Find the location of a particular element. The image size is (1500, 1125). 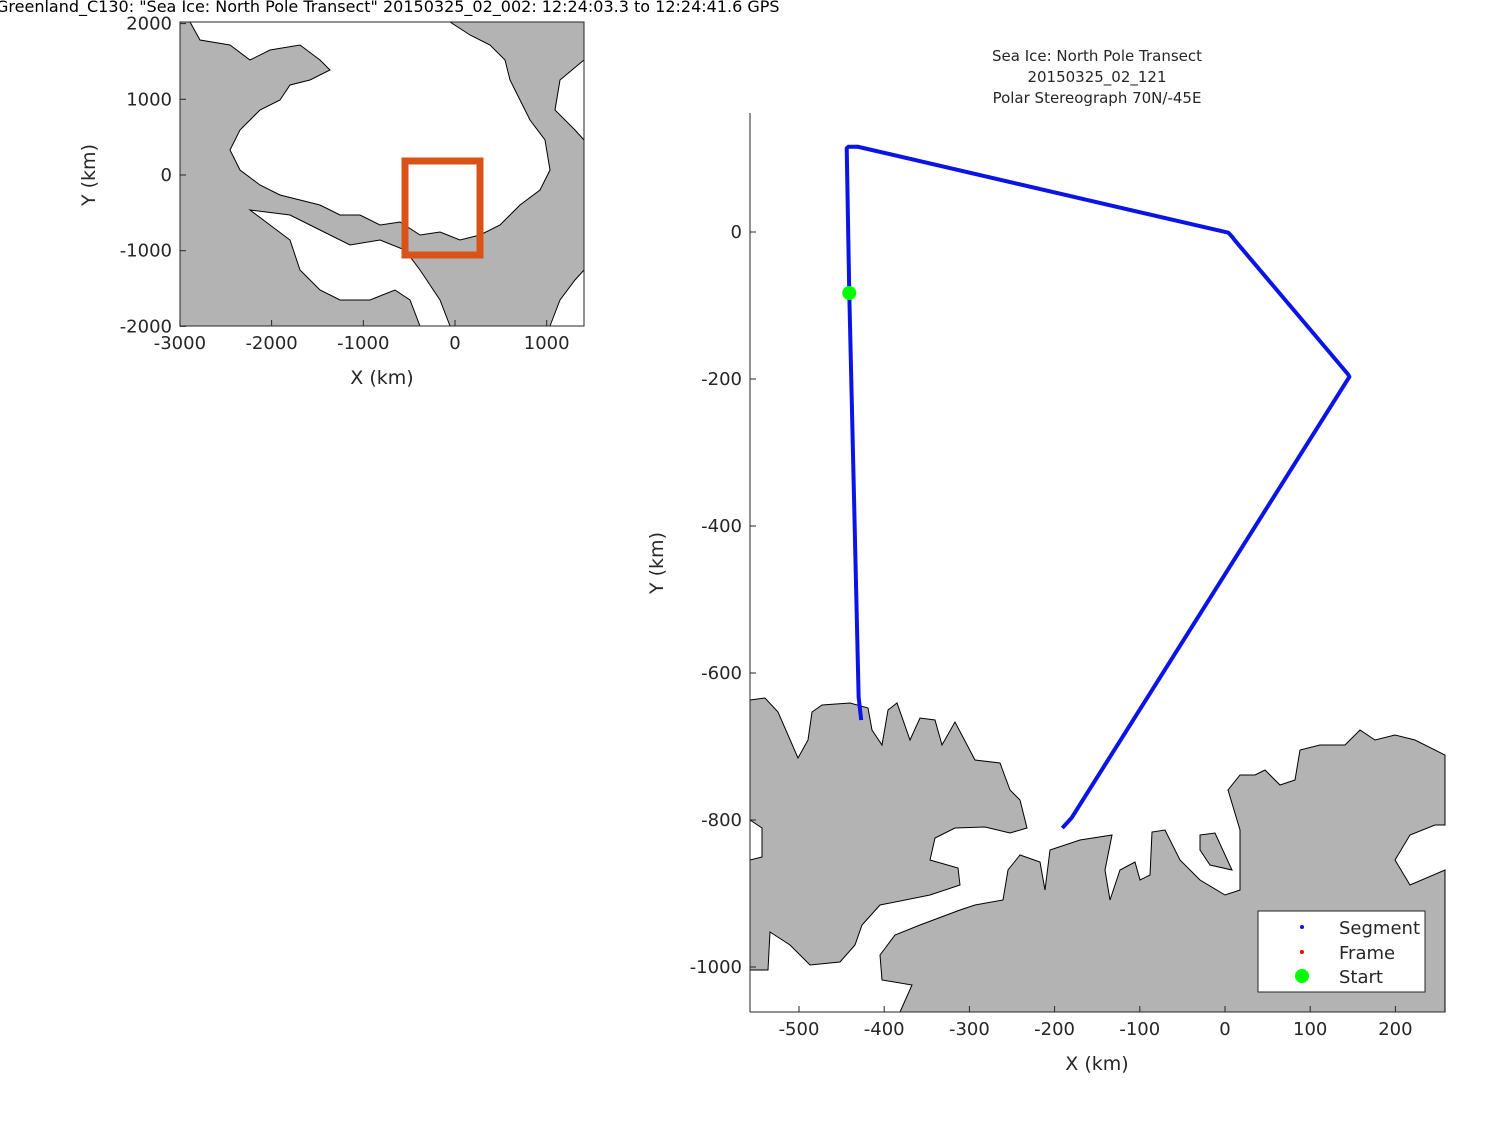

legend-frame-marker is located at coordinates (1302, 952).